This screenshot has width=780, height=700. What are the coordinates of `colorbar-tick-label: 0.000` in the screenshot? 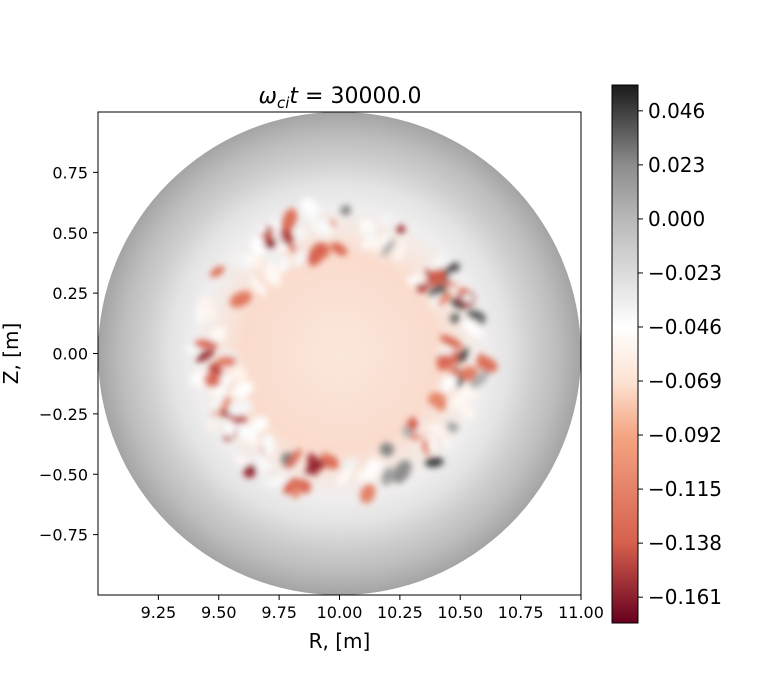 It's located at (676, 219).